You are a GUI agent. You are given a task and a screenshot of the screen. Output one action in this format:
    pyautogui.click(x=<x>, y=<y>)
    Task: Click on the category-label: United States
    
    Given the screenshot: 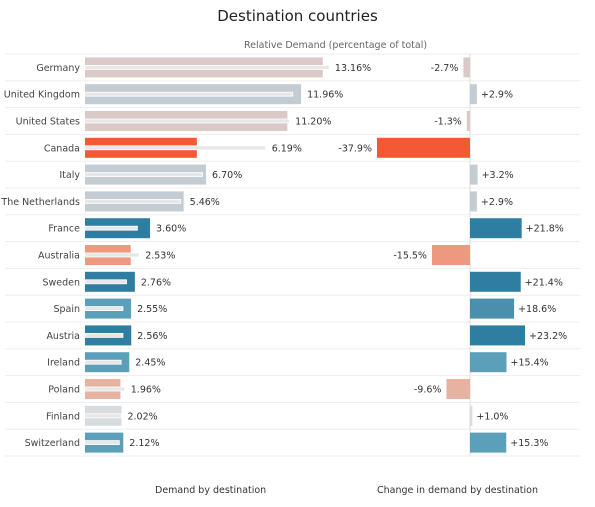 What is the action you would take?
    pyautogui.click(x=48, y=122)
    